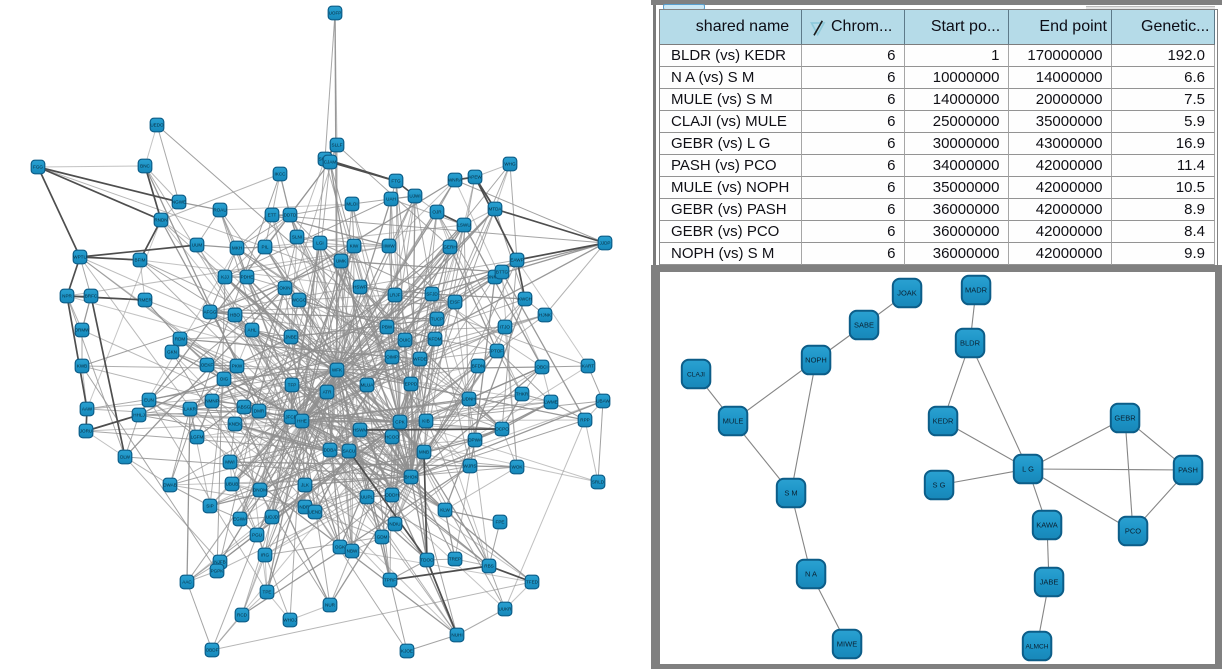 The image size is (1222, 669). Describe the element at coordinates (584, 420) in the screenshot. I see `svg-text: RPP` at that location.